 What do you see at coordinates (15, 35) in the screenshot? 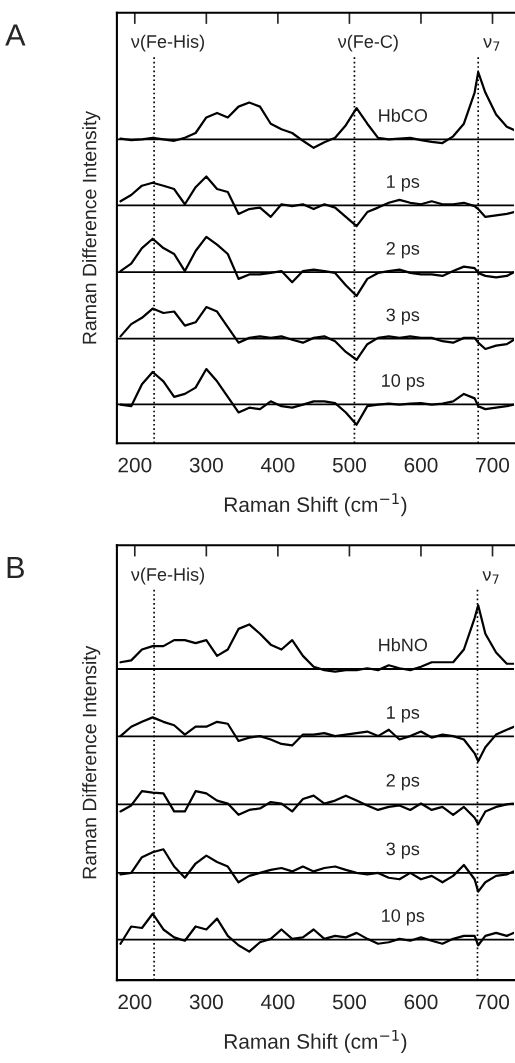
I see `chart-title: A` at bounding box center [15, 35].